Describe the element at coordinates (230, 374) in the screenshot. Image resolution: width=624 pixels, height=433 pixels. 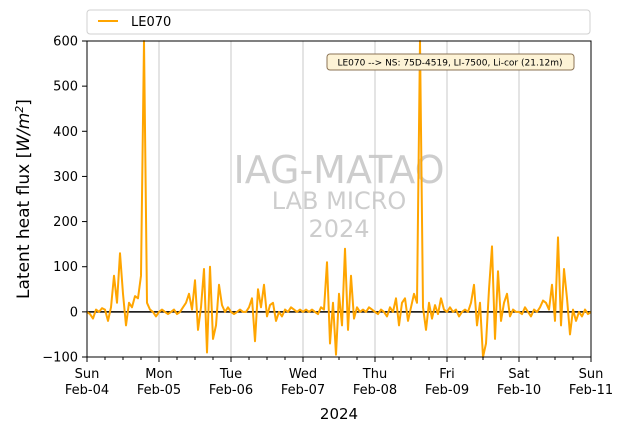
I see `x-tick-day: Tue` at that location.